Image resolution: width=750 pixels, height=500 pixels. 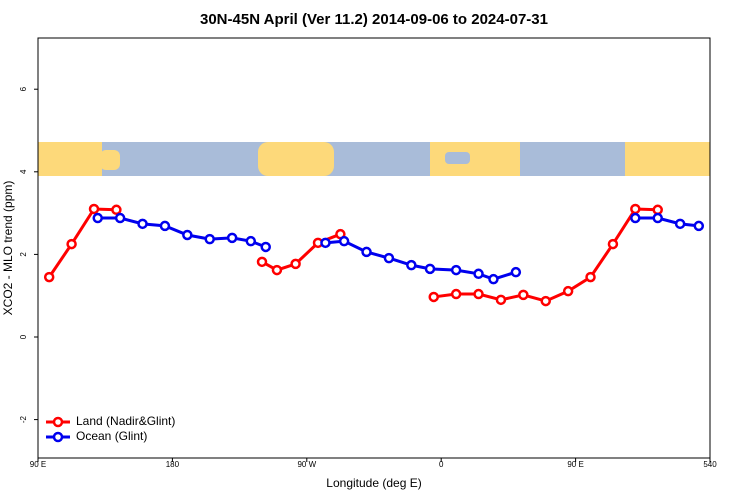 What do you see at coordinates (306, 464) in the screenshot?
I see `x-tick-label: 90 W` at bounding box center [306, 464].